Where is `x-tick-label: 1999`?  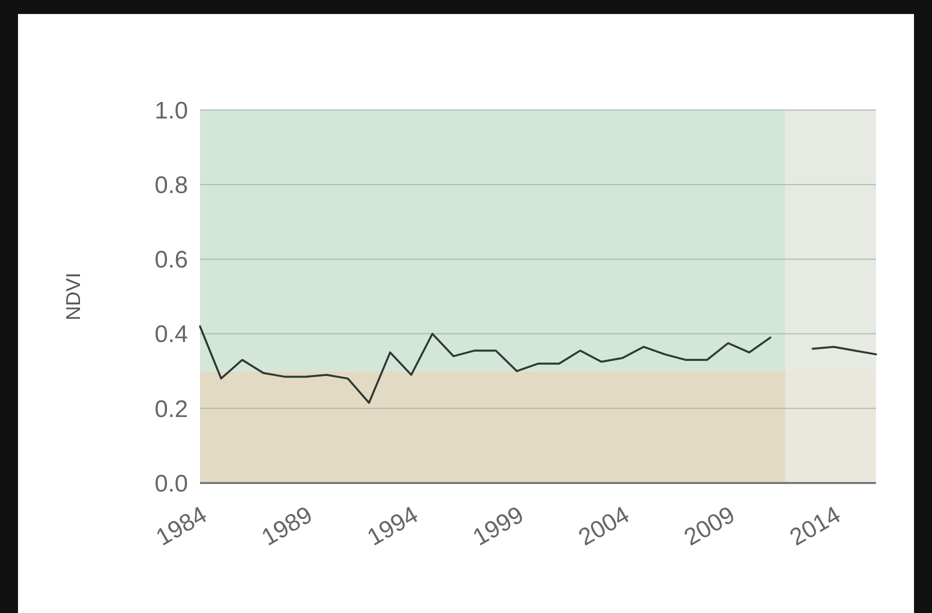
x-tick-label: 1999 is located at coordinates (498, 526).